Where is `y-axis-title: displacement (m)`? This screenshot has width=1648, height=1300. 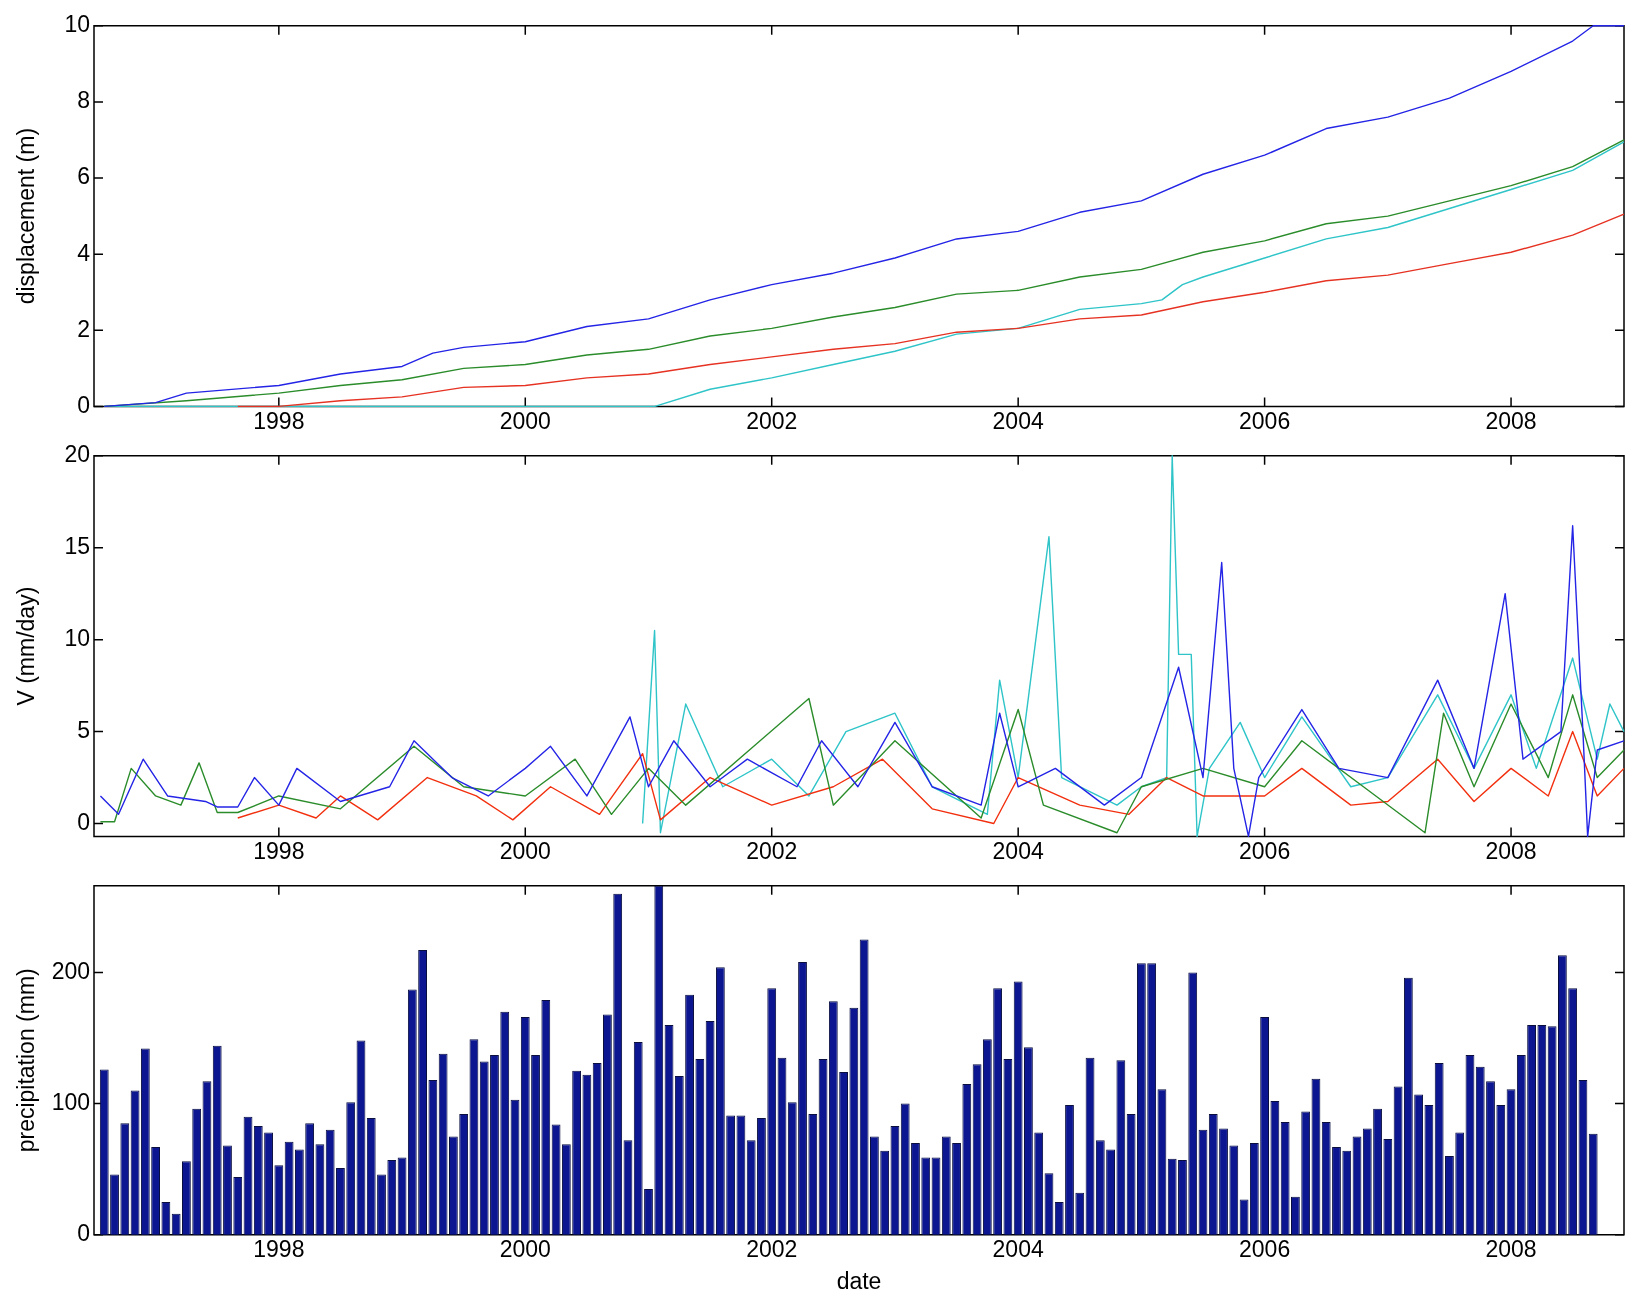
y-axis-title: displacement (m) is located at coordinates (26, 216).